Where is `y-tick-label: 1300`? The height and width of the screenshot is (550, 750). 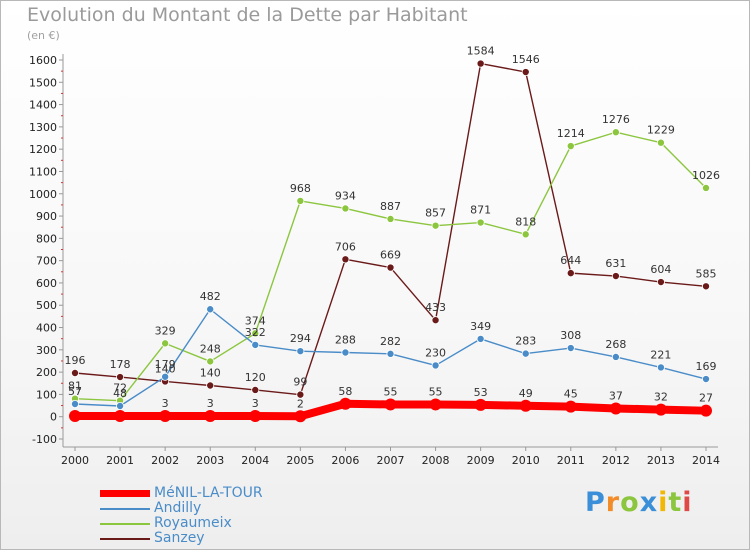
y-tick-label: 1300 is located at coordinates (43, 127).